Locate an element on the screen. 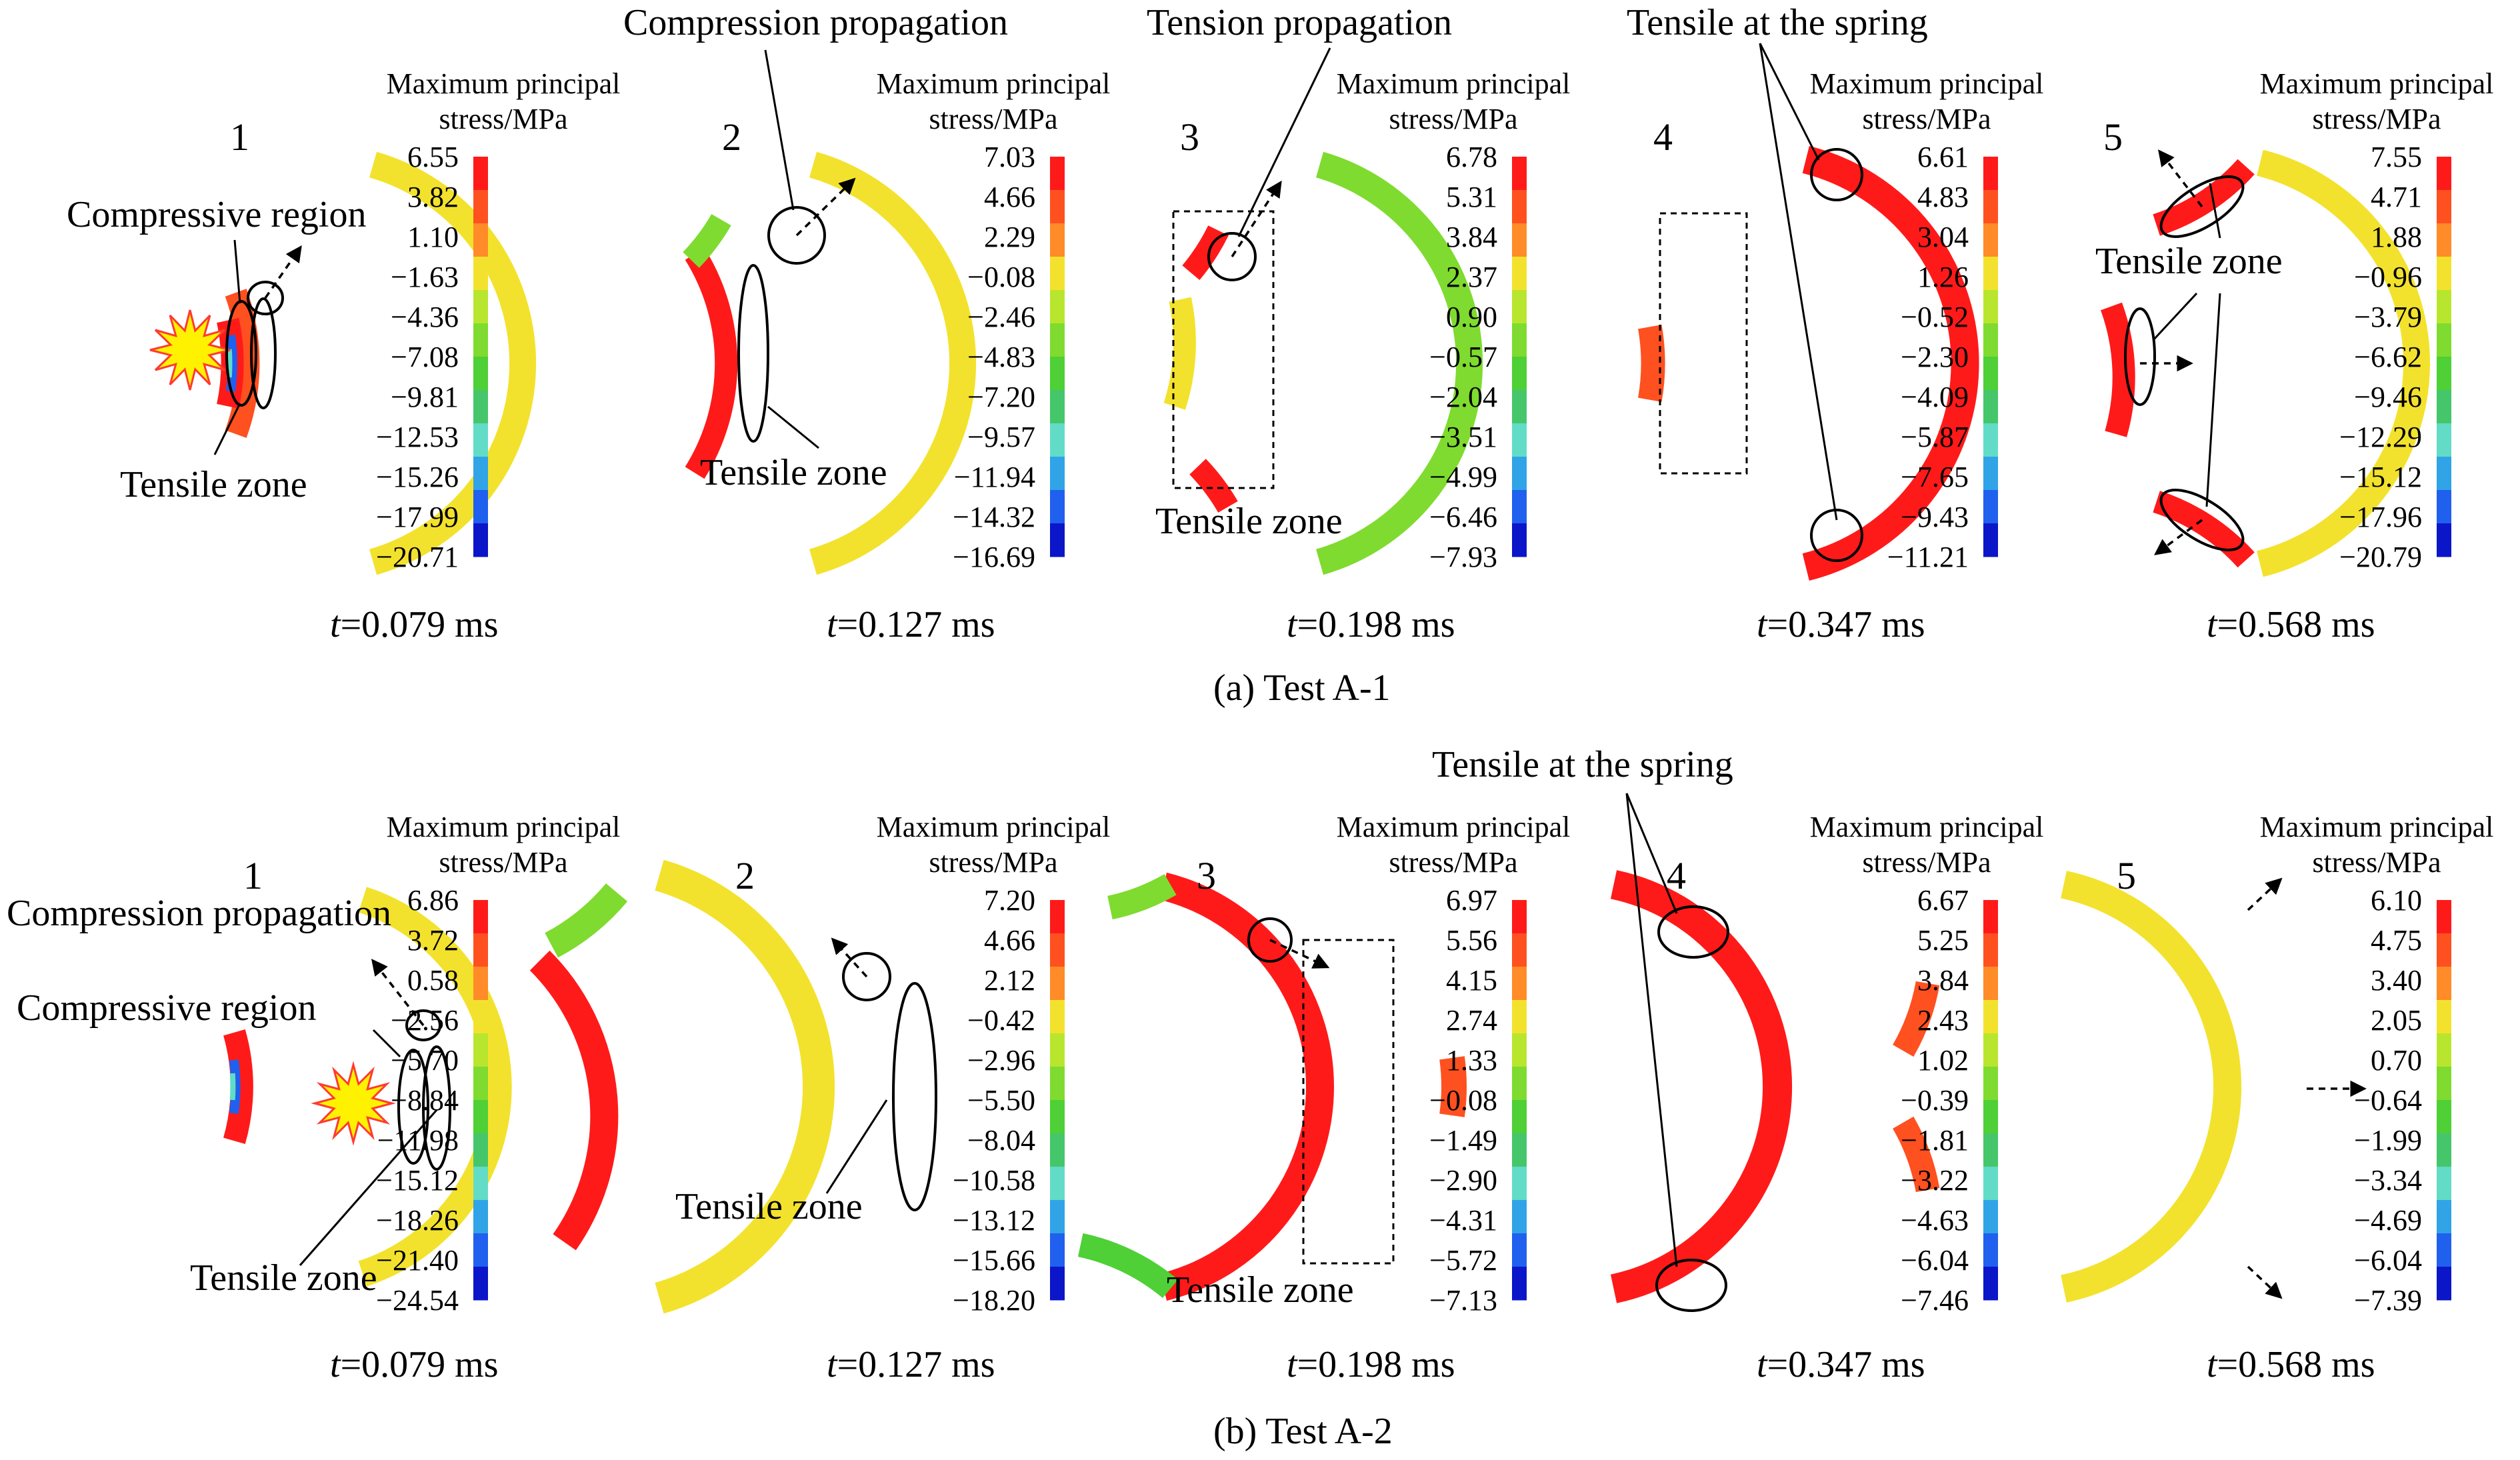 The height and width of the screenshot is (1460, 2520). panel-b3-time: t=0.198 ms is located at coordinates (1371, 1364).